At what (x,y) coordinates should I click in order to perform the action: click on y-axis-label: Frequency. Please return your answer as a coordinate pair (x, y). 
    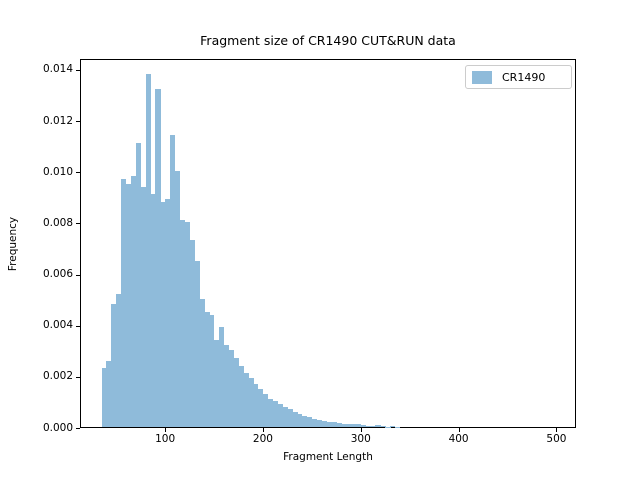
    Looking at the image, I should click on (13, 244).